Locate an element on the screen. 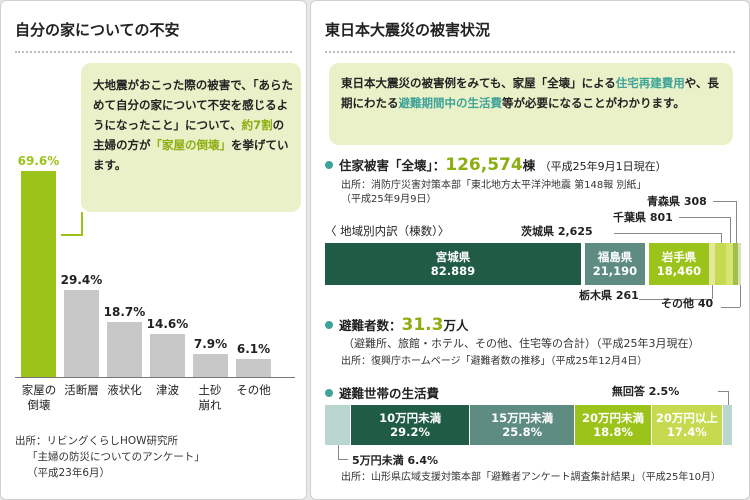 This screenshot has height=500, width=750. callout-highlight-collapse: 「家屋の倒壊」 is located at coordinates (191, 145).